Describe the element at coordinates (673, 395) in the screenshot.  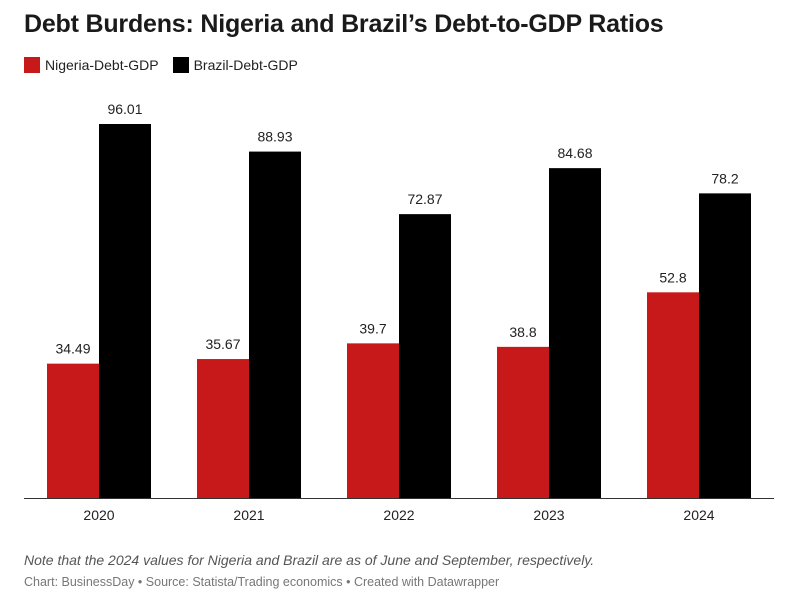
I see `bar-nigeria-debt-gdp-2024` at that location.